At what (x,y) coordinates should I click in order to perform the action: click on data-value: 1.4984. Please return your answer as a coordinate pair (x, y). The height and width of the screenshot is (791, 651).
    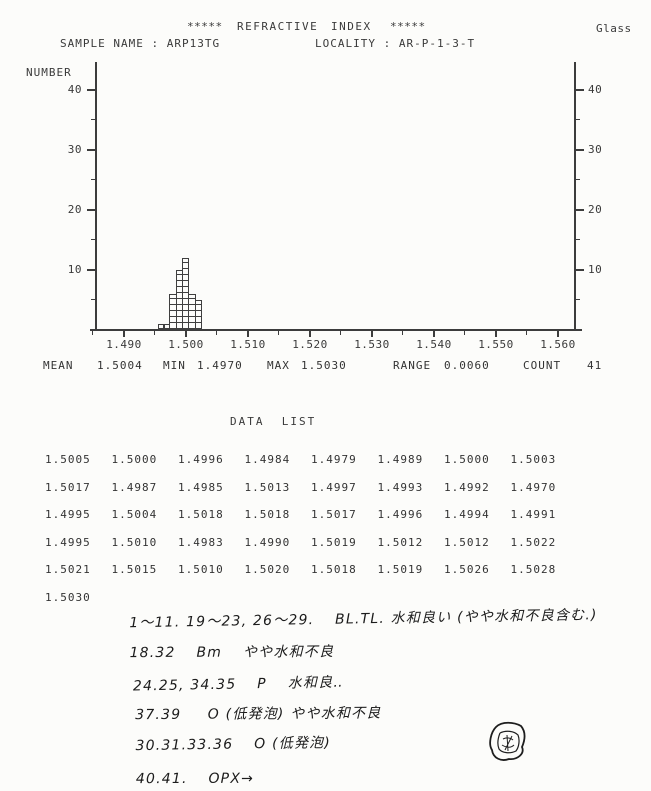
    Looking at the image, I should click on (267, 459).